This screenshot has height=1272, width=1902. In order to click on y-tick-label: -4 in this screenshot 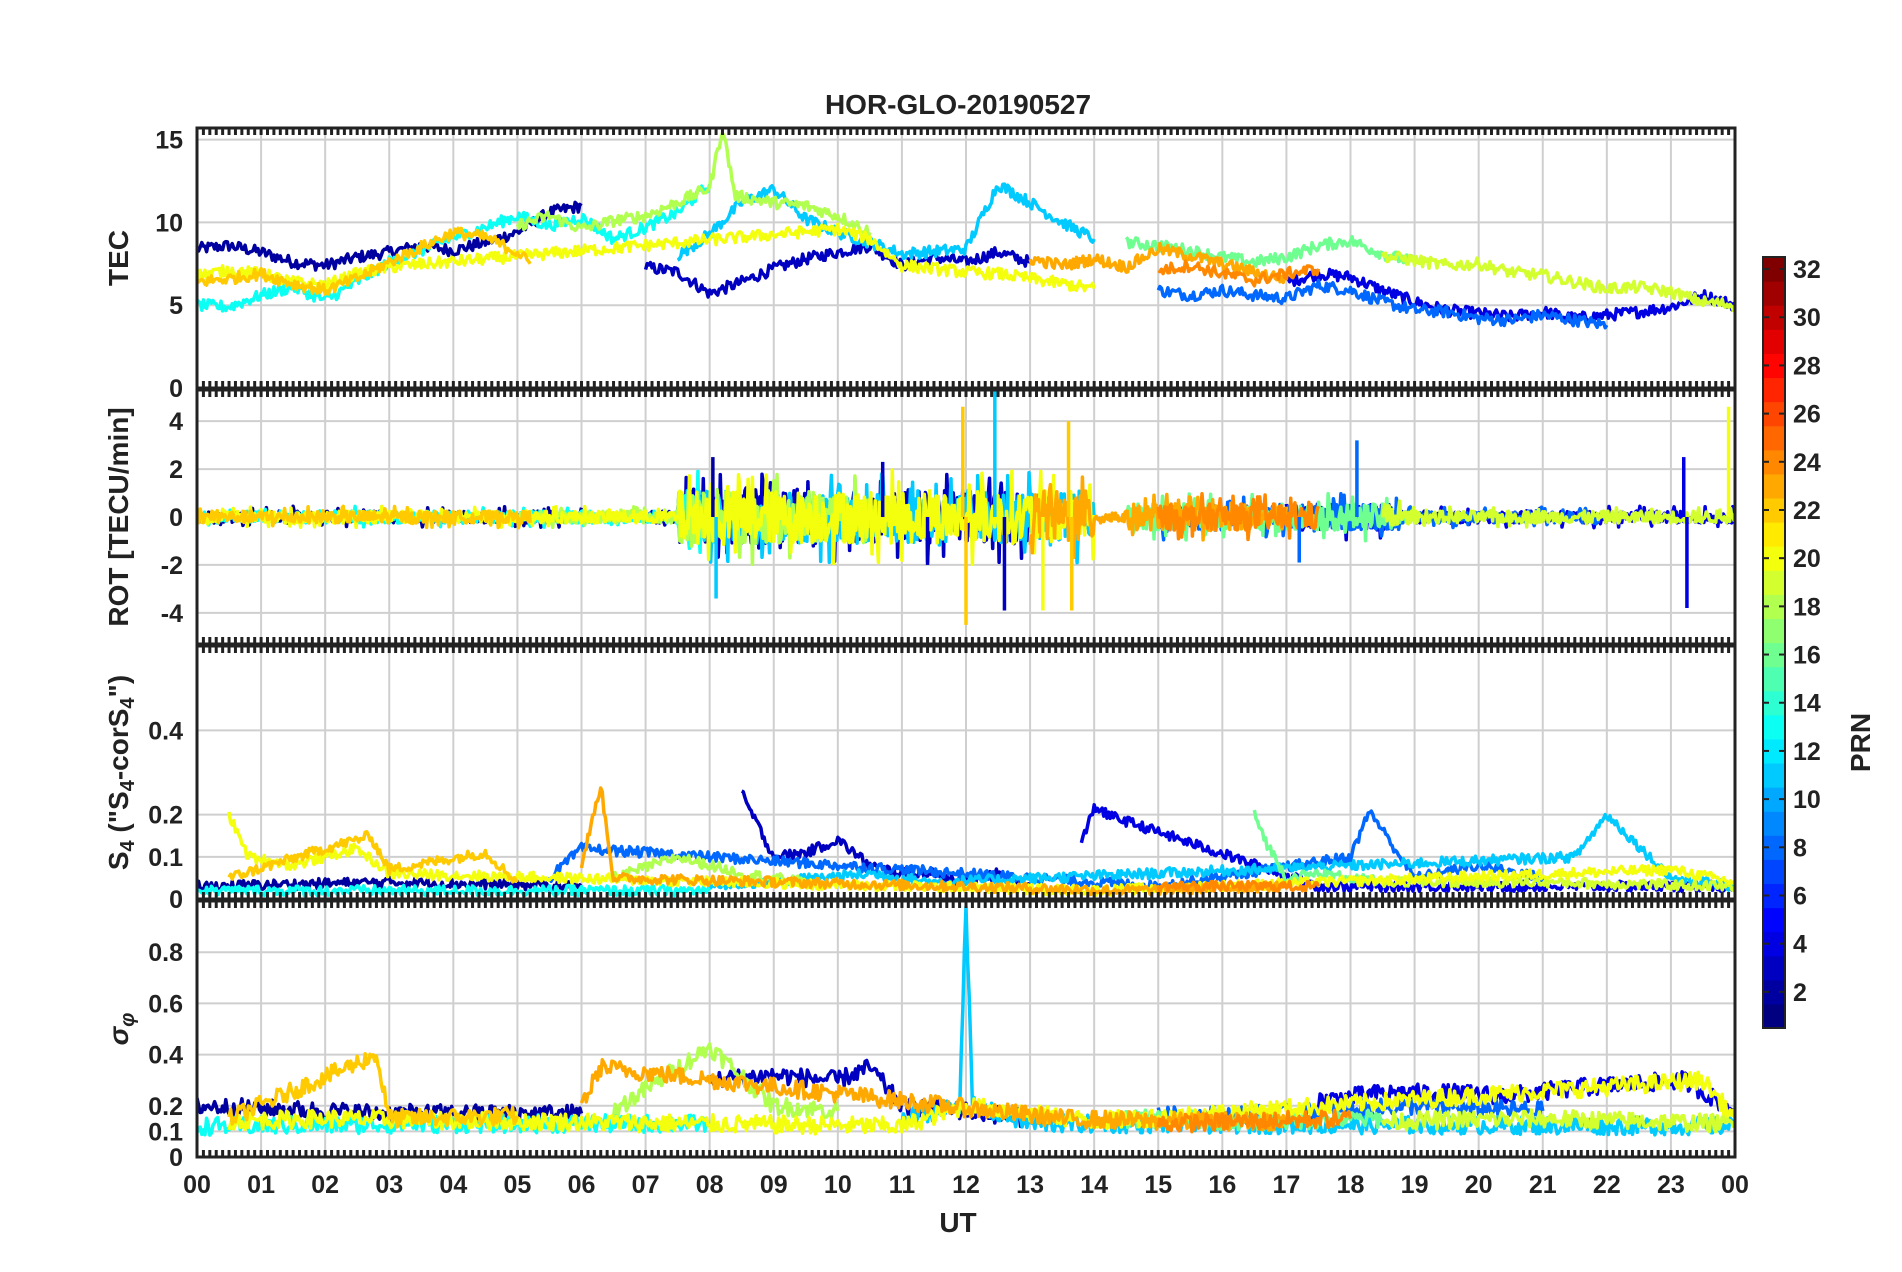, I will do `click(172, 614)`.